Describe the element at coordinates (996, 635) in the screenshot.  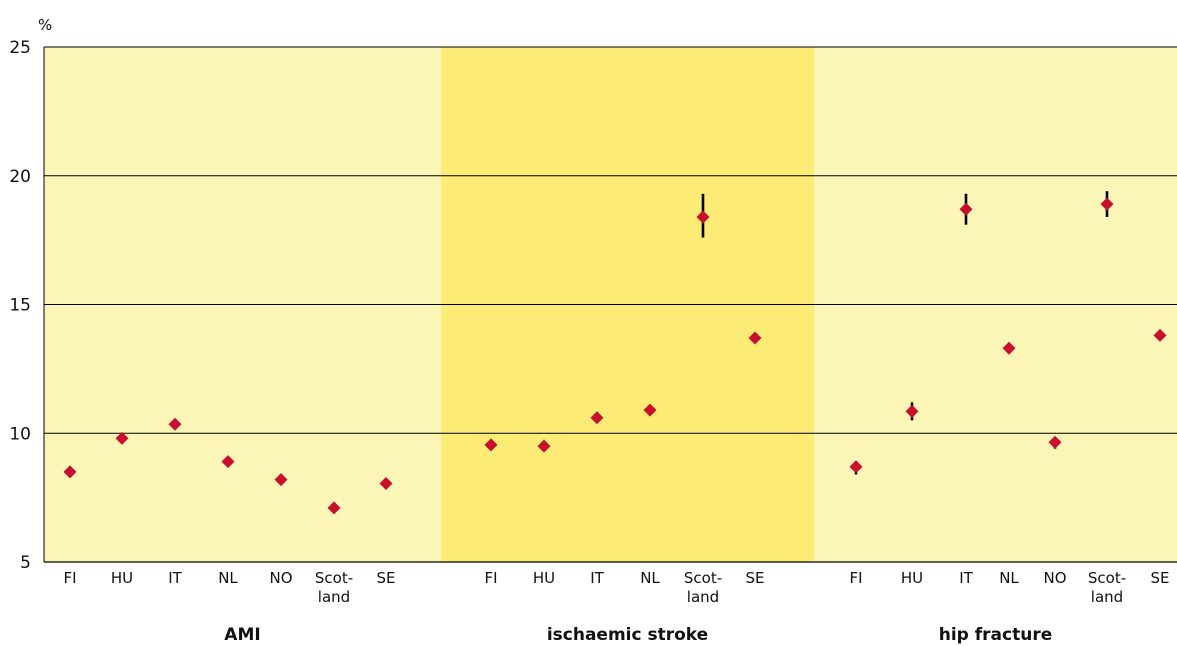
I see `panel-label-3: hip fracture` at that location.